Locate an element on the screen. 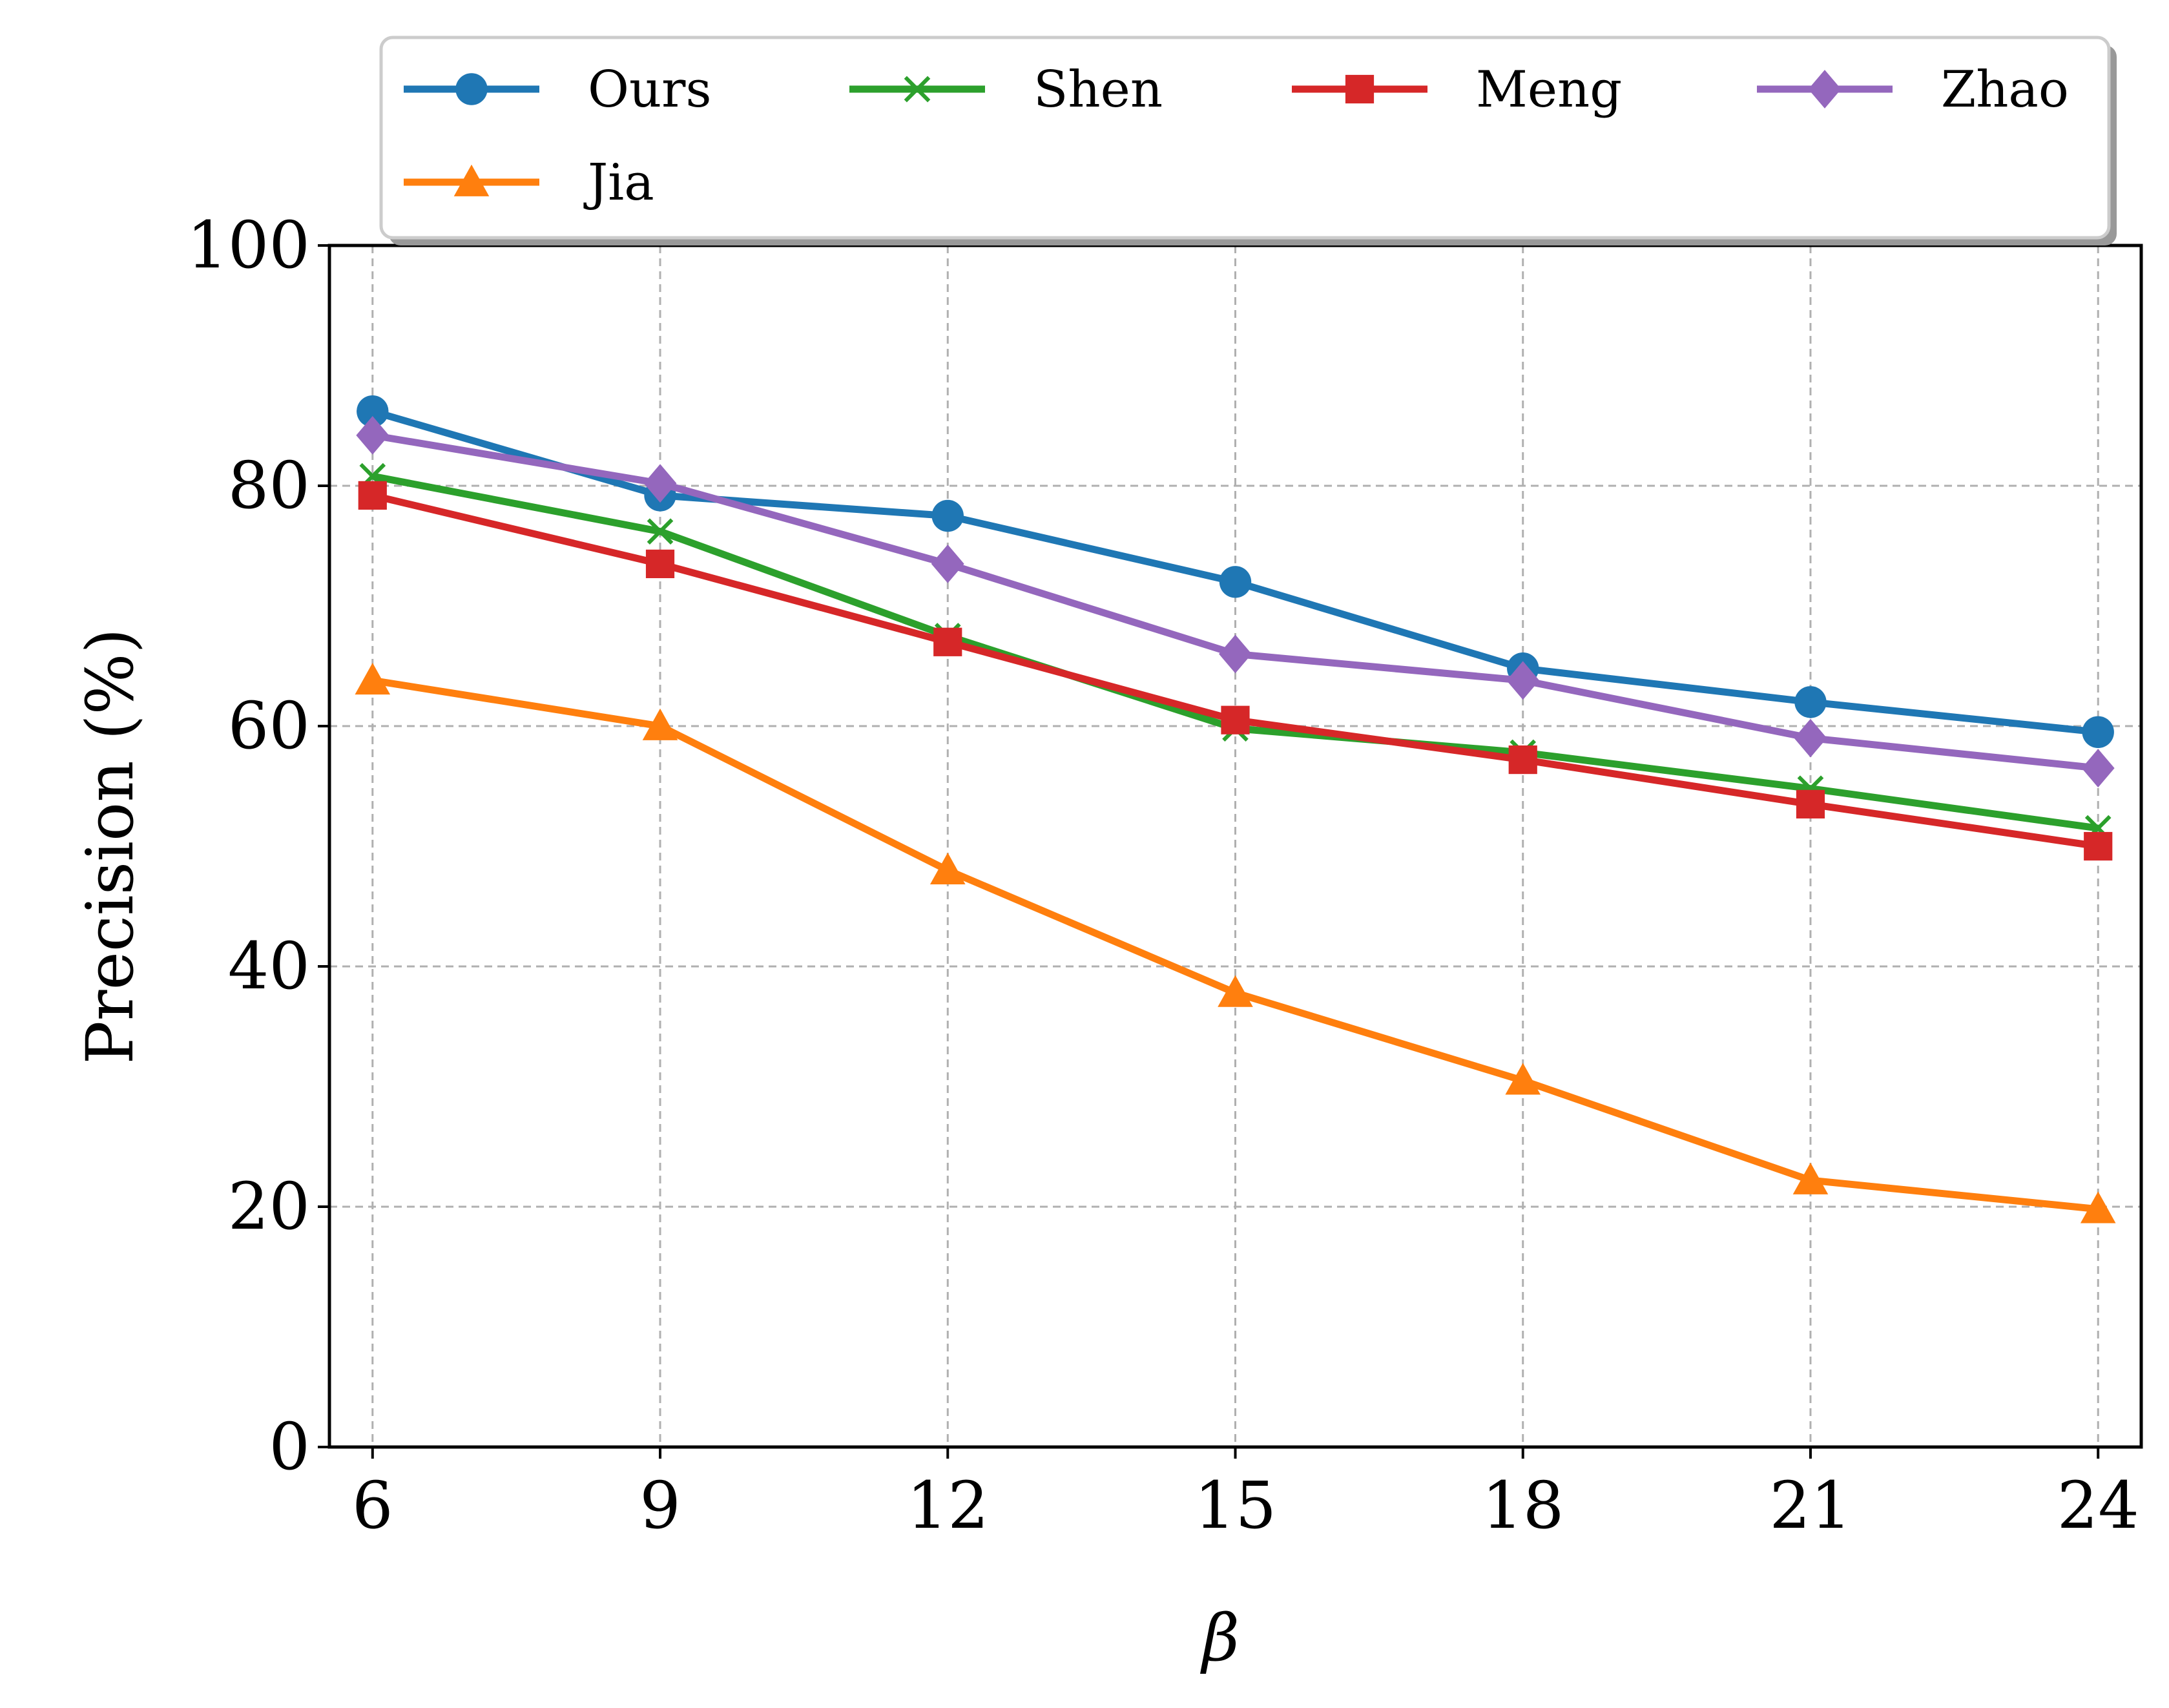 This screenshot has width=2169, height=1708. y-tick-label: 0 is located at coordinates (289, 1446).